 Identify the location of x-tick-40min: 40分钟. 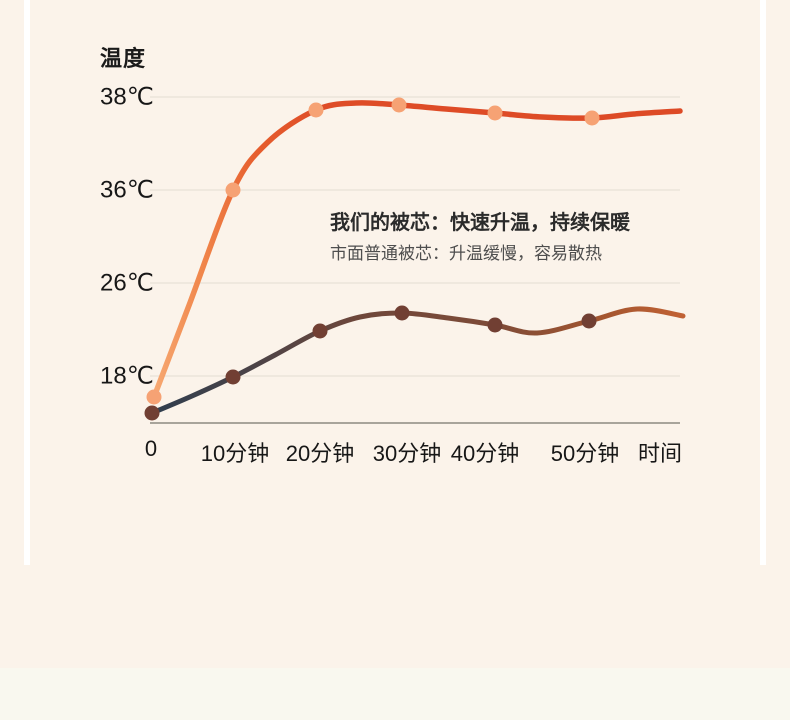
(485, 453).